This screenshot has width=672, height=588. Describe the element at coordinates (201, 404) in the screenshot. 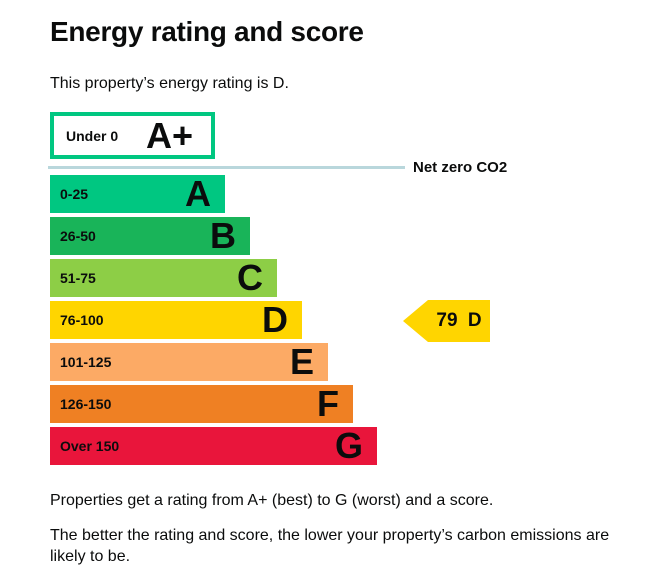

I see `band-row-f: 126-150 F` at that location.